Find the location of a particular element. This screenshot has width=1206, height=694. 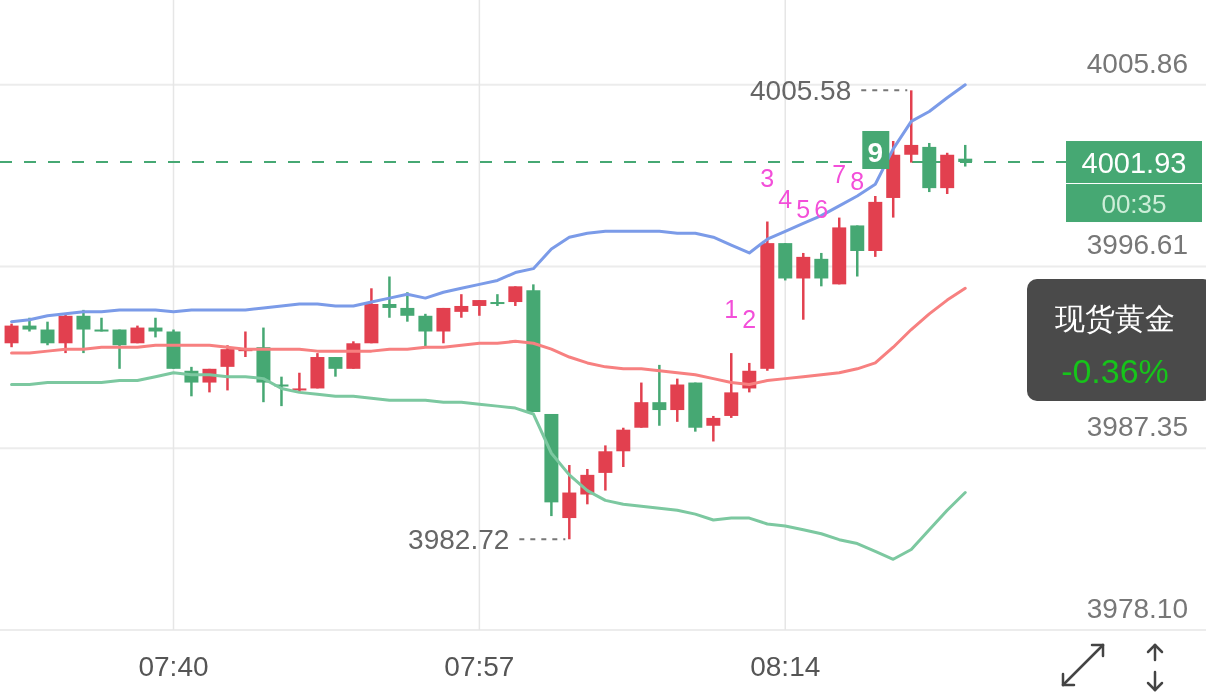

annotation: 7 is located at coordinates (839, 173).